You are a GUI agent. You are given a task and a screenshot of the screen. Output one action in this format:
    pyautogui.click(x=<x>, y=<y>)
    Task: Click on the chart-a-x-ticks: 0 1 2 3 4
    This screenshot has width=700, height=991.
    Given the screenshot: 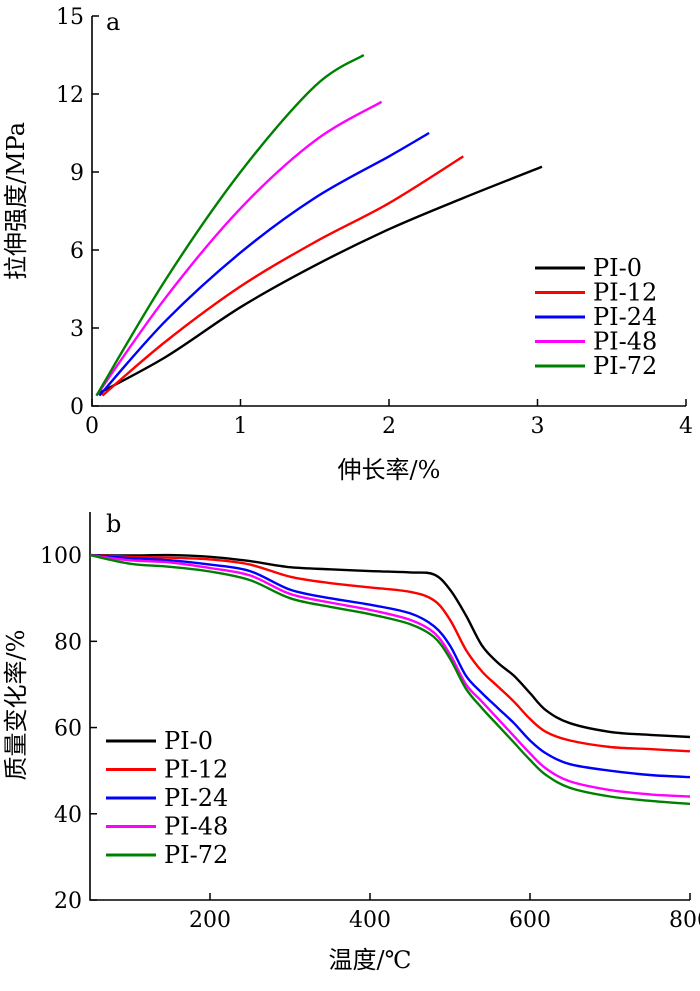 What is the action you would take?
    pyautogui.click(x=389, y=419)
    